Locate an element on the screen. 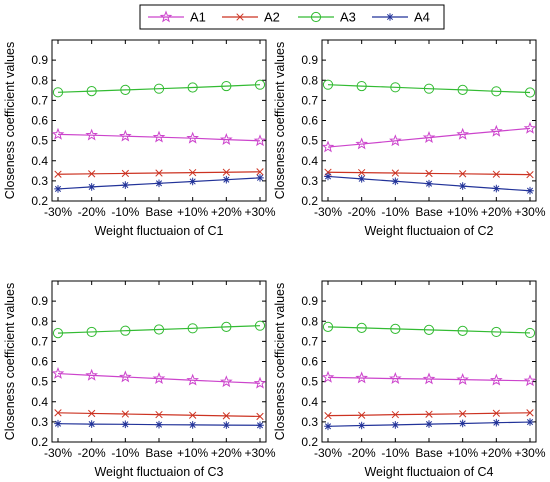 The height and width of the screenshot is (482, 550). series-a2 is located at coordinates (429, 414).